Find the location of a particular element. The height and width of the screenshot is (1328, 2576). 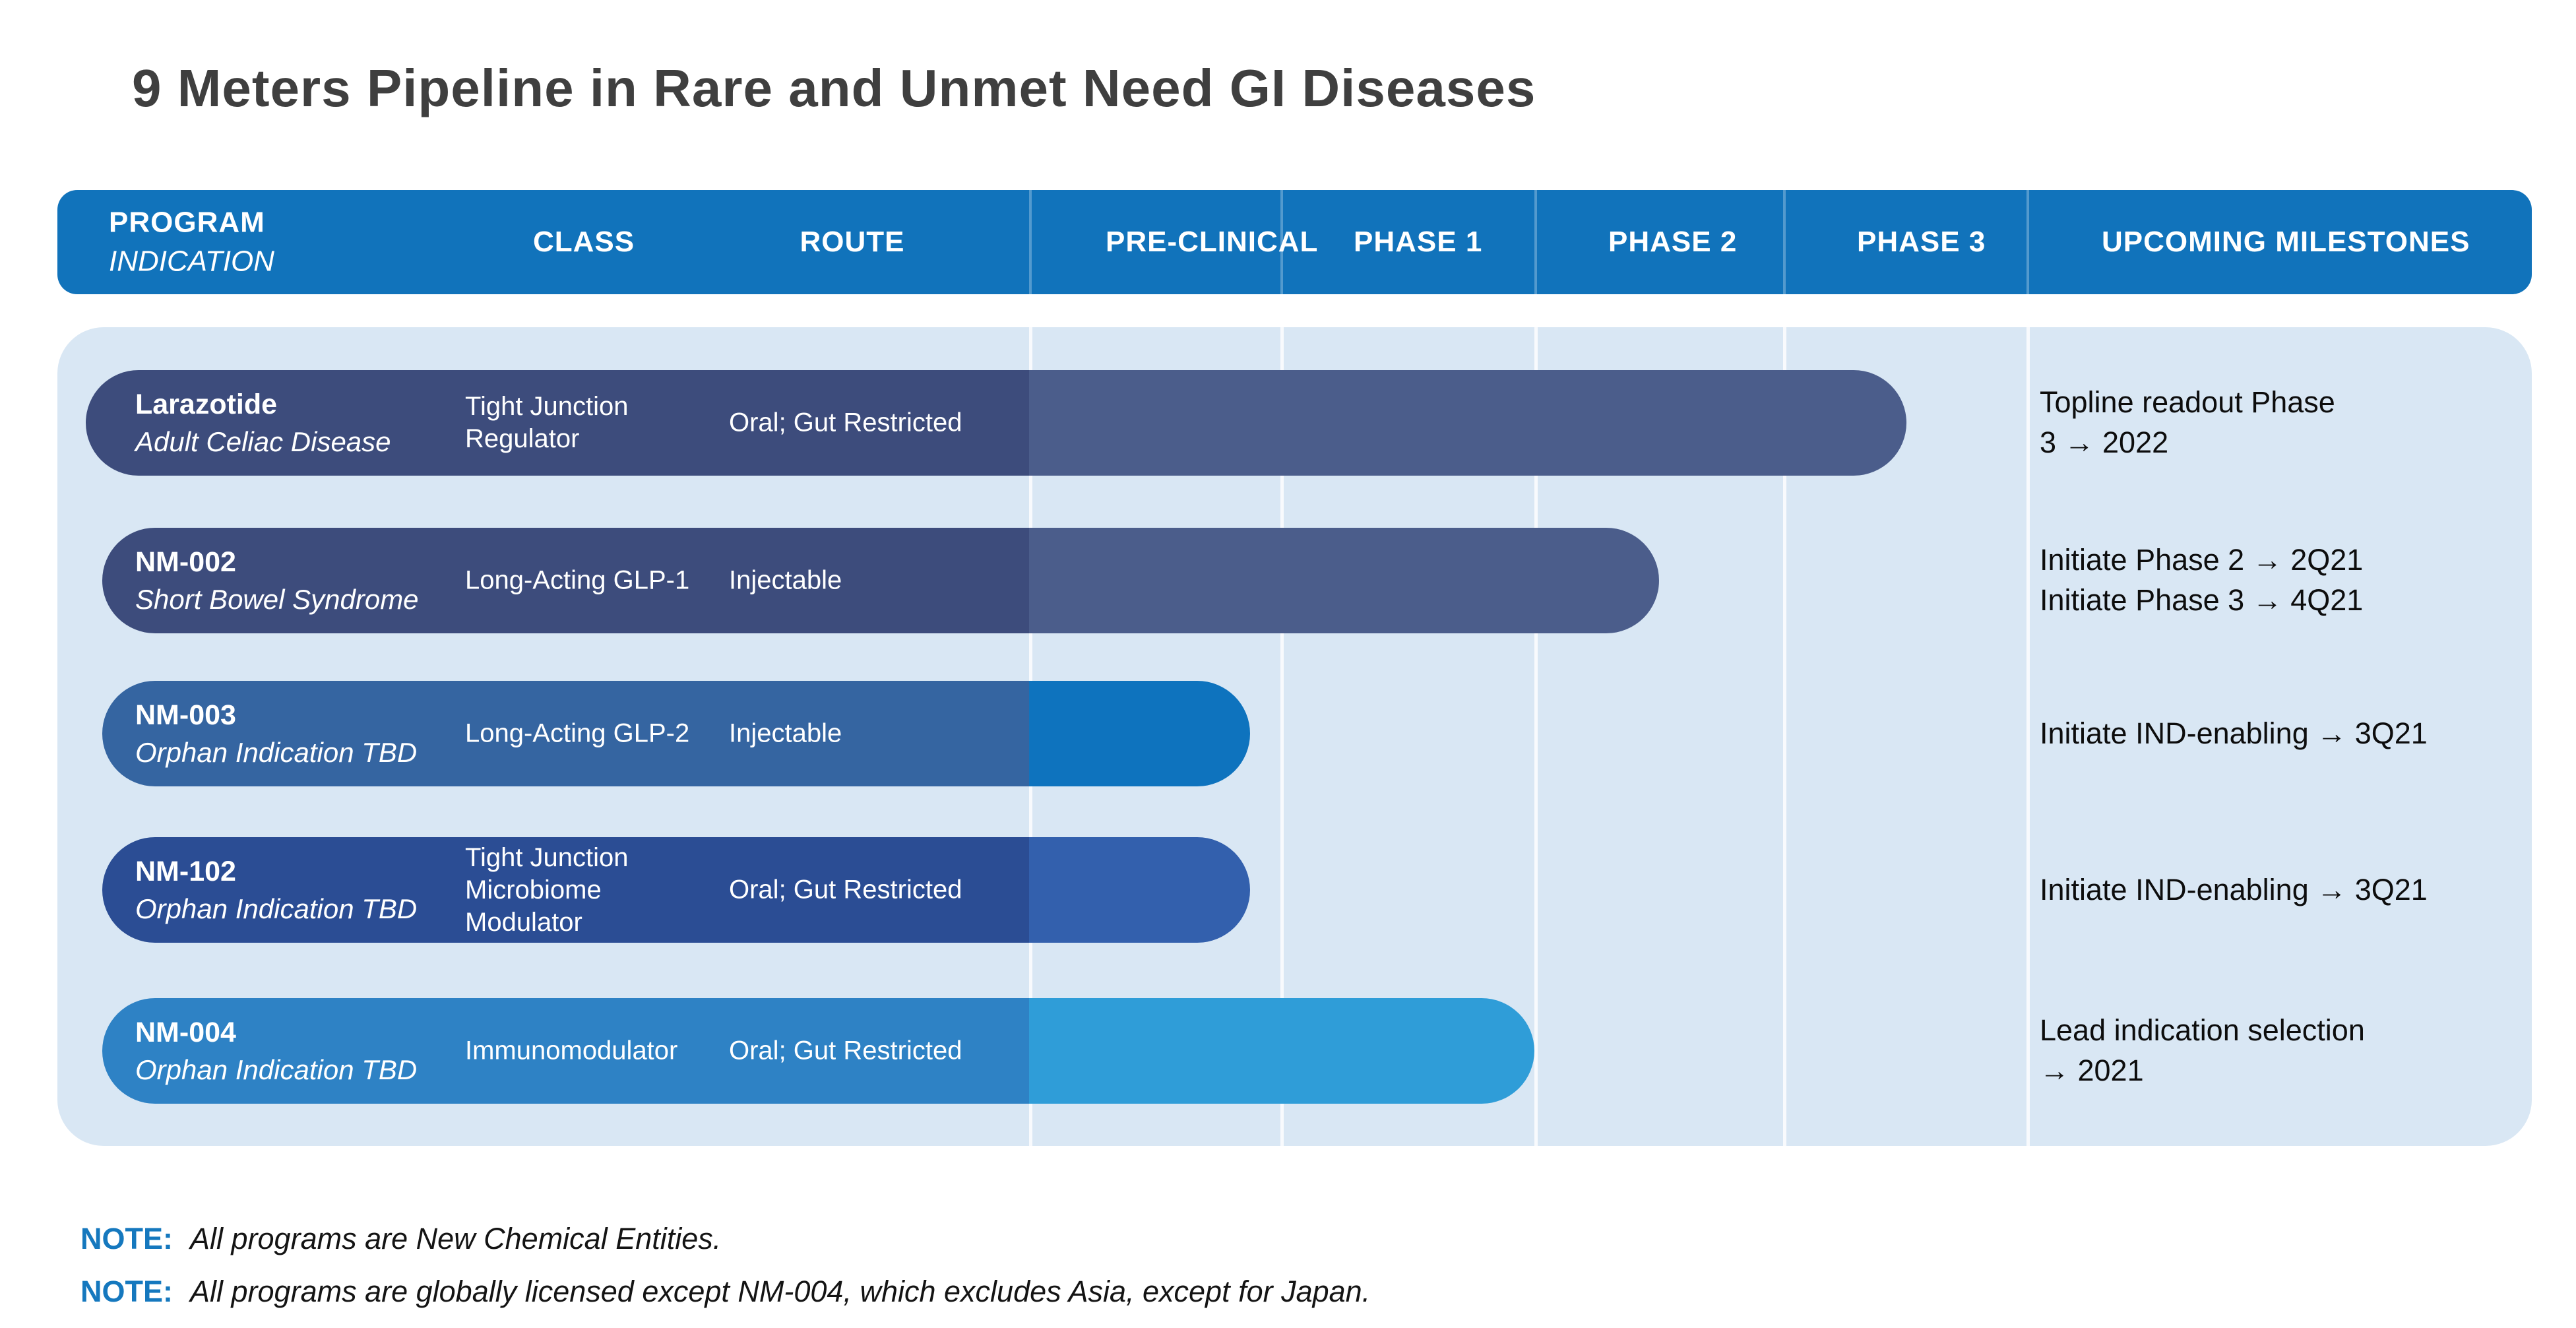

program-class: Long-Acting GLP-1 is located at coordinates (578, 580).